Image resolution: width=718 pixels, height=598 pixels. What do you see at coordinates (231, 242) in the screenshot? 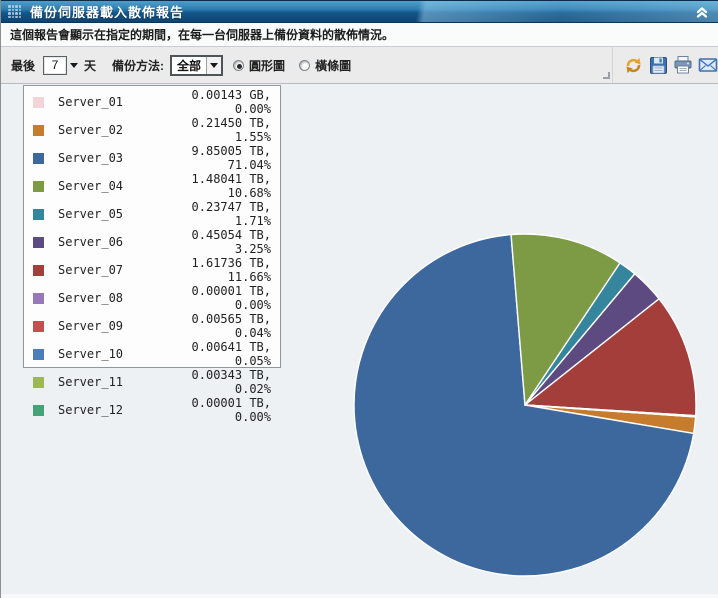
I see `legend-value: 0.45054 TB, 3.25%` at bounding box center [231, 242].